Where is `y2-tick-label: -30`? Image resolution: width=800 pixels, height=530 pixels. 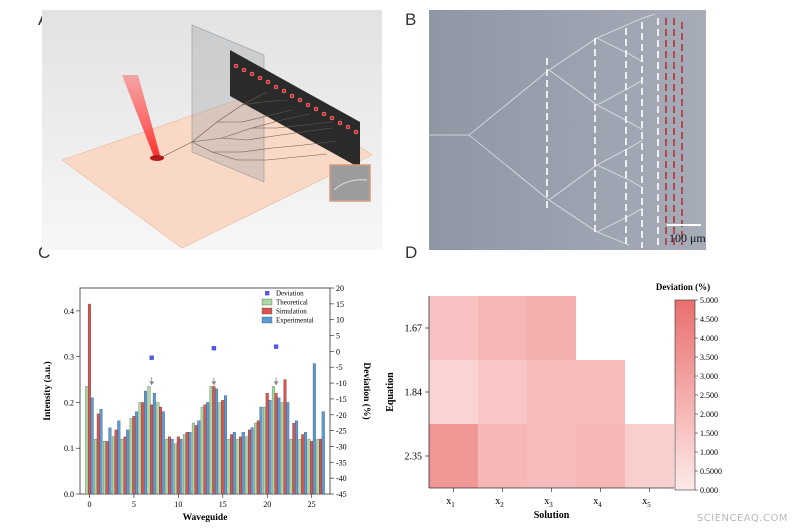 y2-tick-label: -30 is located at coordinates (341, 446).